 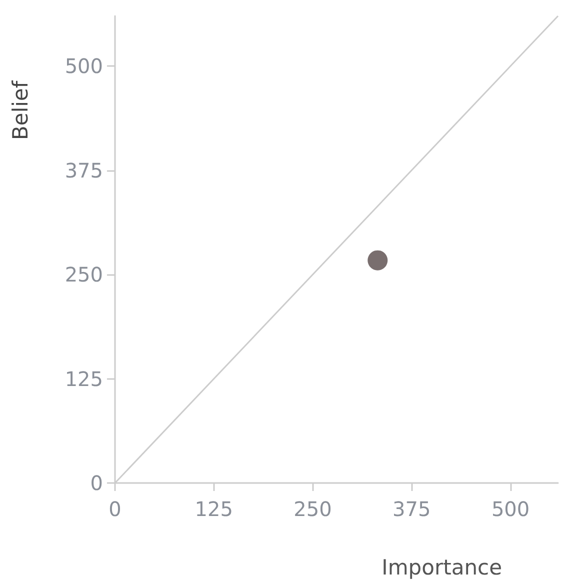 I want to click on y-tick-label: 125, so click(x=83, y=378).